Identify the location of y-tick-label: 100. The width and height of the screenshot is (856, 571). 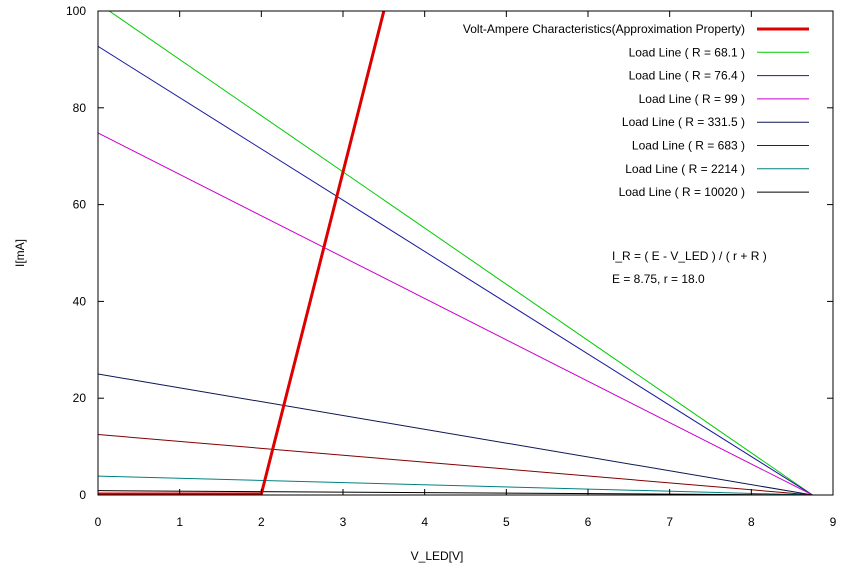
(76, 11).